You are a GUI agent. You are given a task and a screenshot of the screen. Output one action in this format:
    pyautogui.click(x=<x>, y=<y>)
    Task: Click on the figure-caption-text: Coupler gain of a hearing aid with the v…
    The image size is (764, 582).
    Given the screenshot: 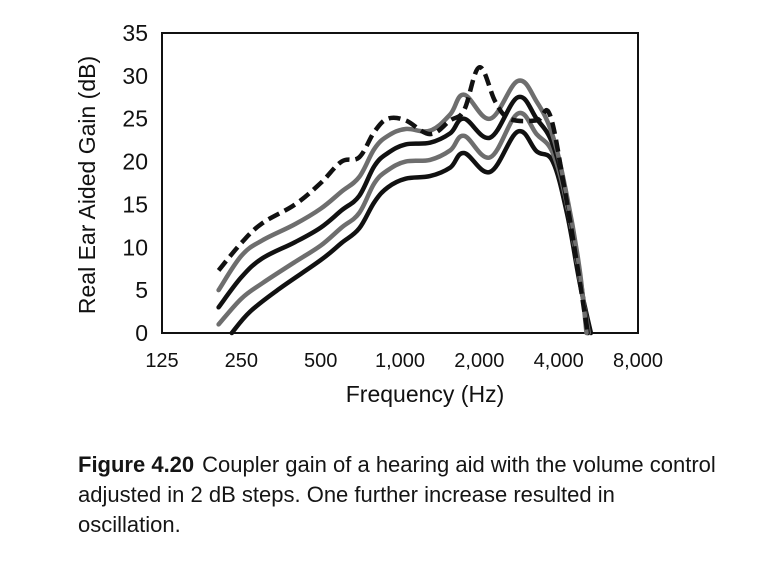 What is the action you would take?
    pyautogui.click(x=397, y=494)
    